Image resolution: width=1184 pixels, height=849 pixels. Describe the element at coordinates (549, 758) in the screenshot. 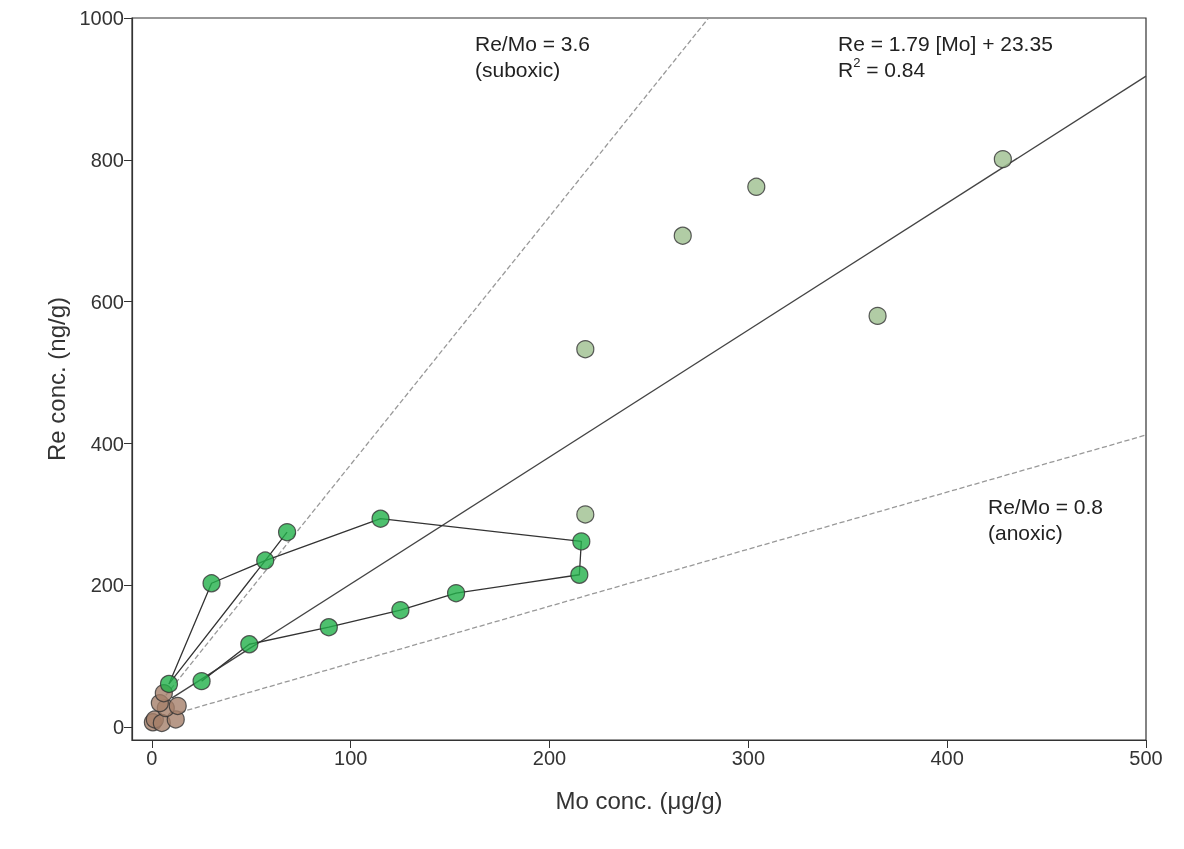

I see `x-tick-label: 200` at that location.